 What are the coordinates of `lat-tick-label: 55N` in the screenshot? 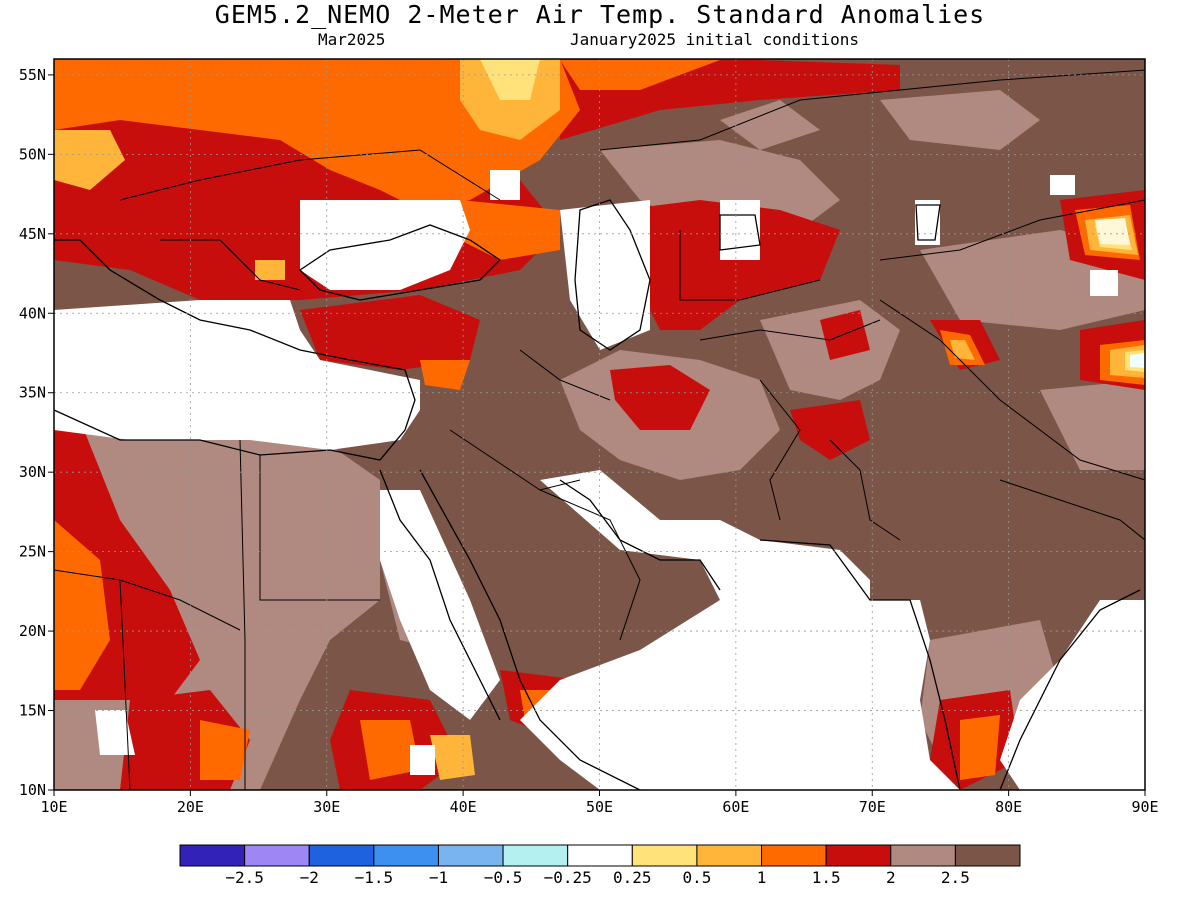 It's located at (32, 75).